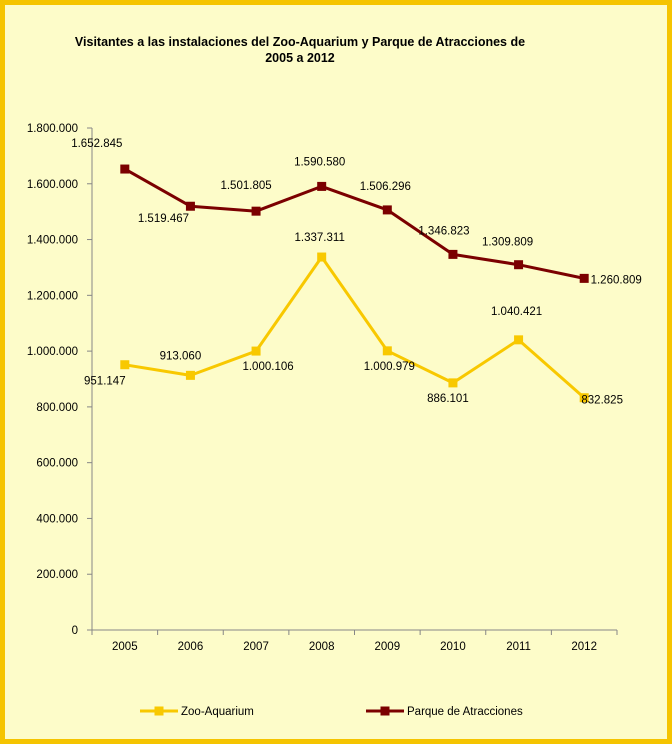  I want to click on x-tick-label: 2005, so click(125, 647).